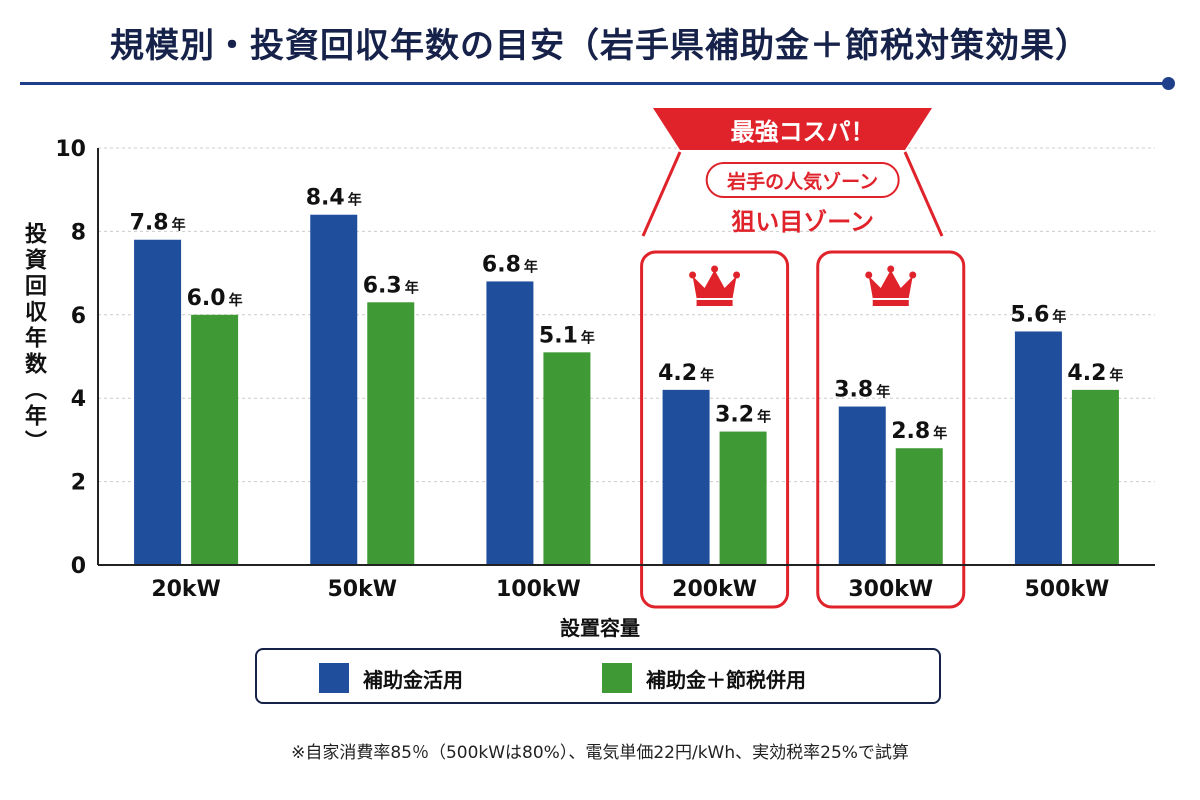 This screenshot has width=1200, height=800. I want to click on legend-label: 補助金＋節税併用, so click(726, 679).